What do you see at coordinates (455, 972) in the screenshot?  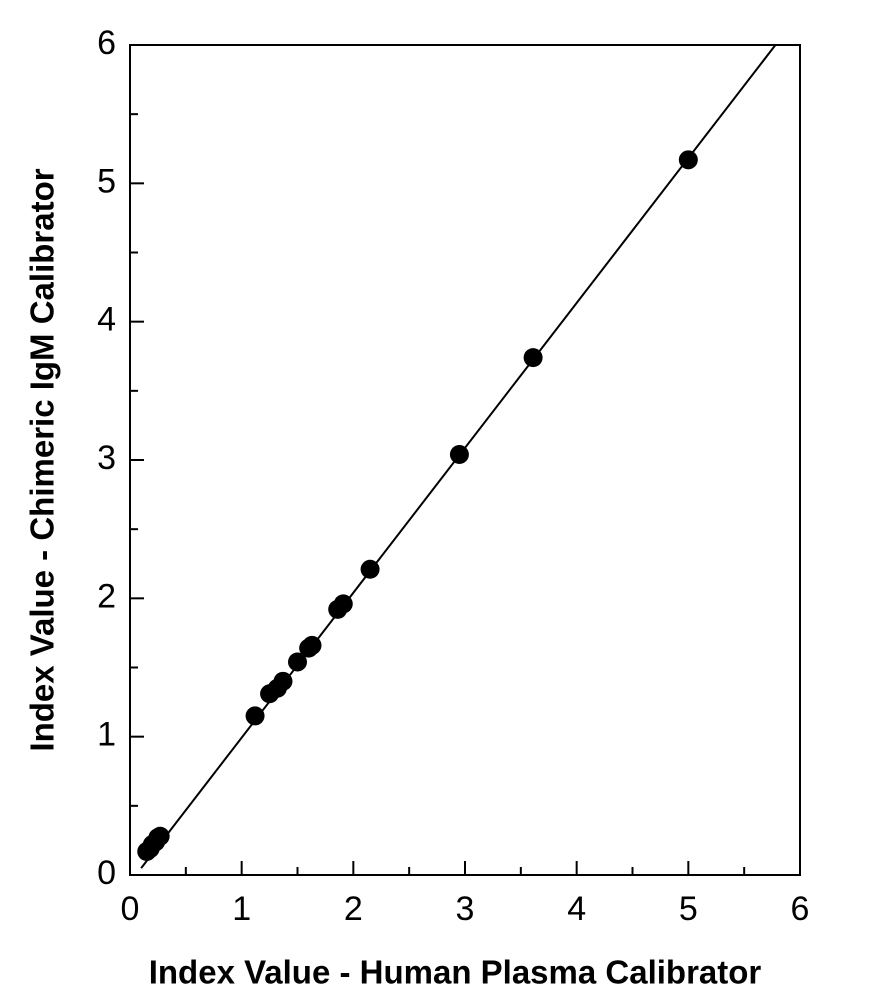 I see `x-axis-title: Index Value - Human Plasma Calibrator` at bounding box center [455, 972].